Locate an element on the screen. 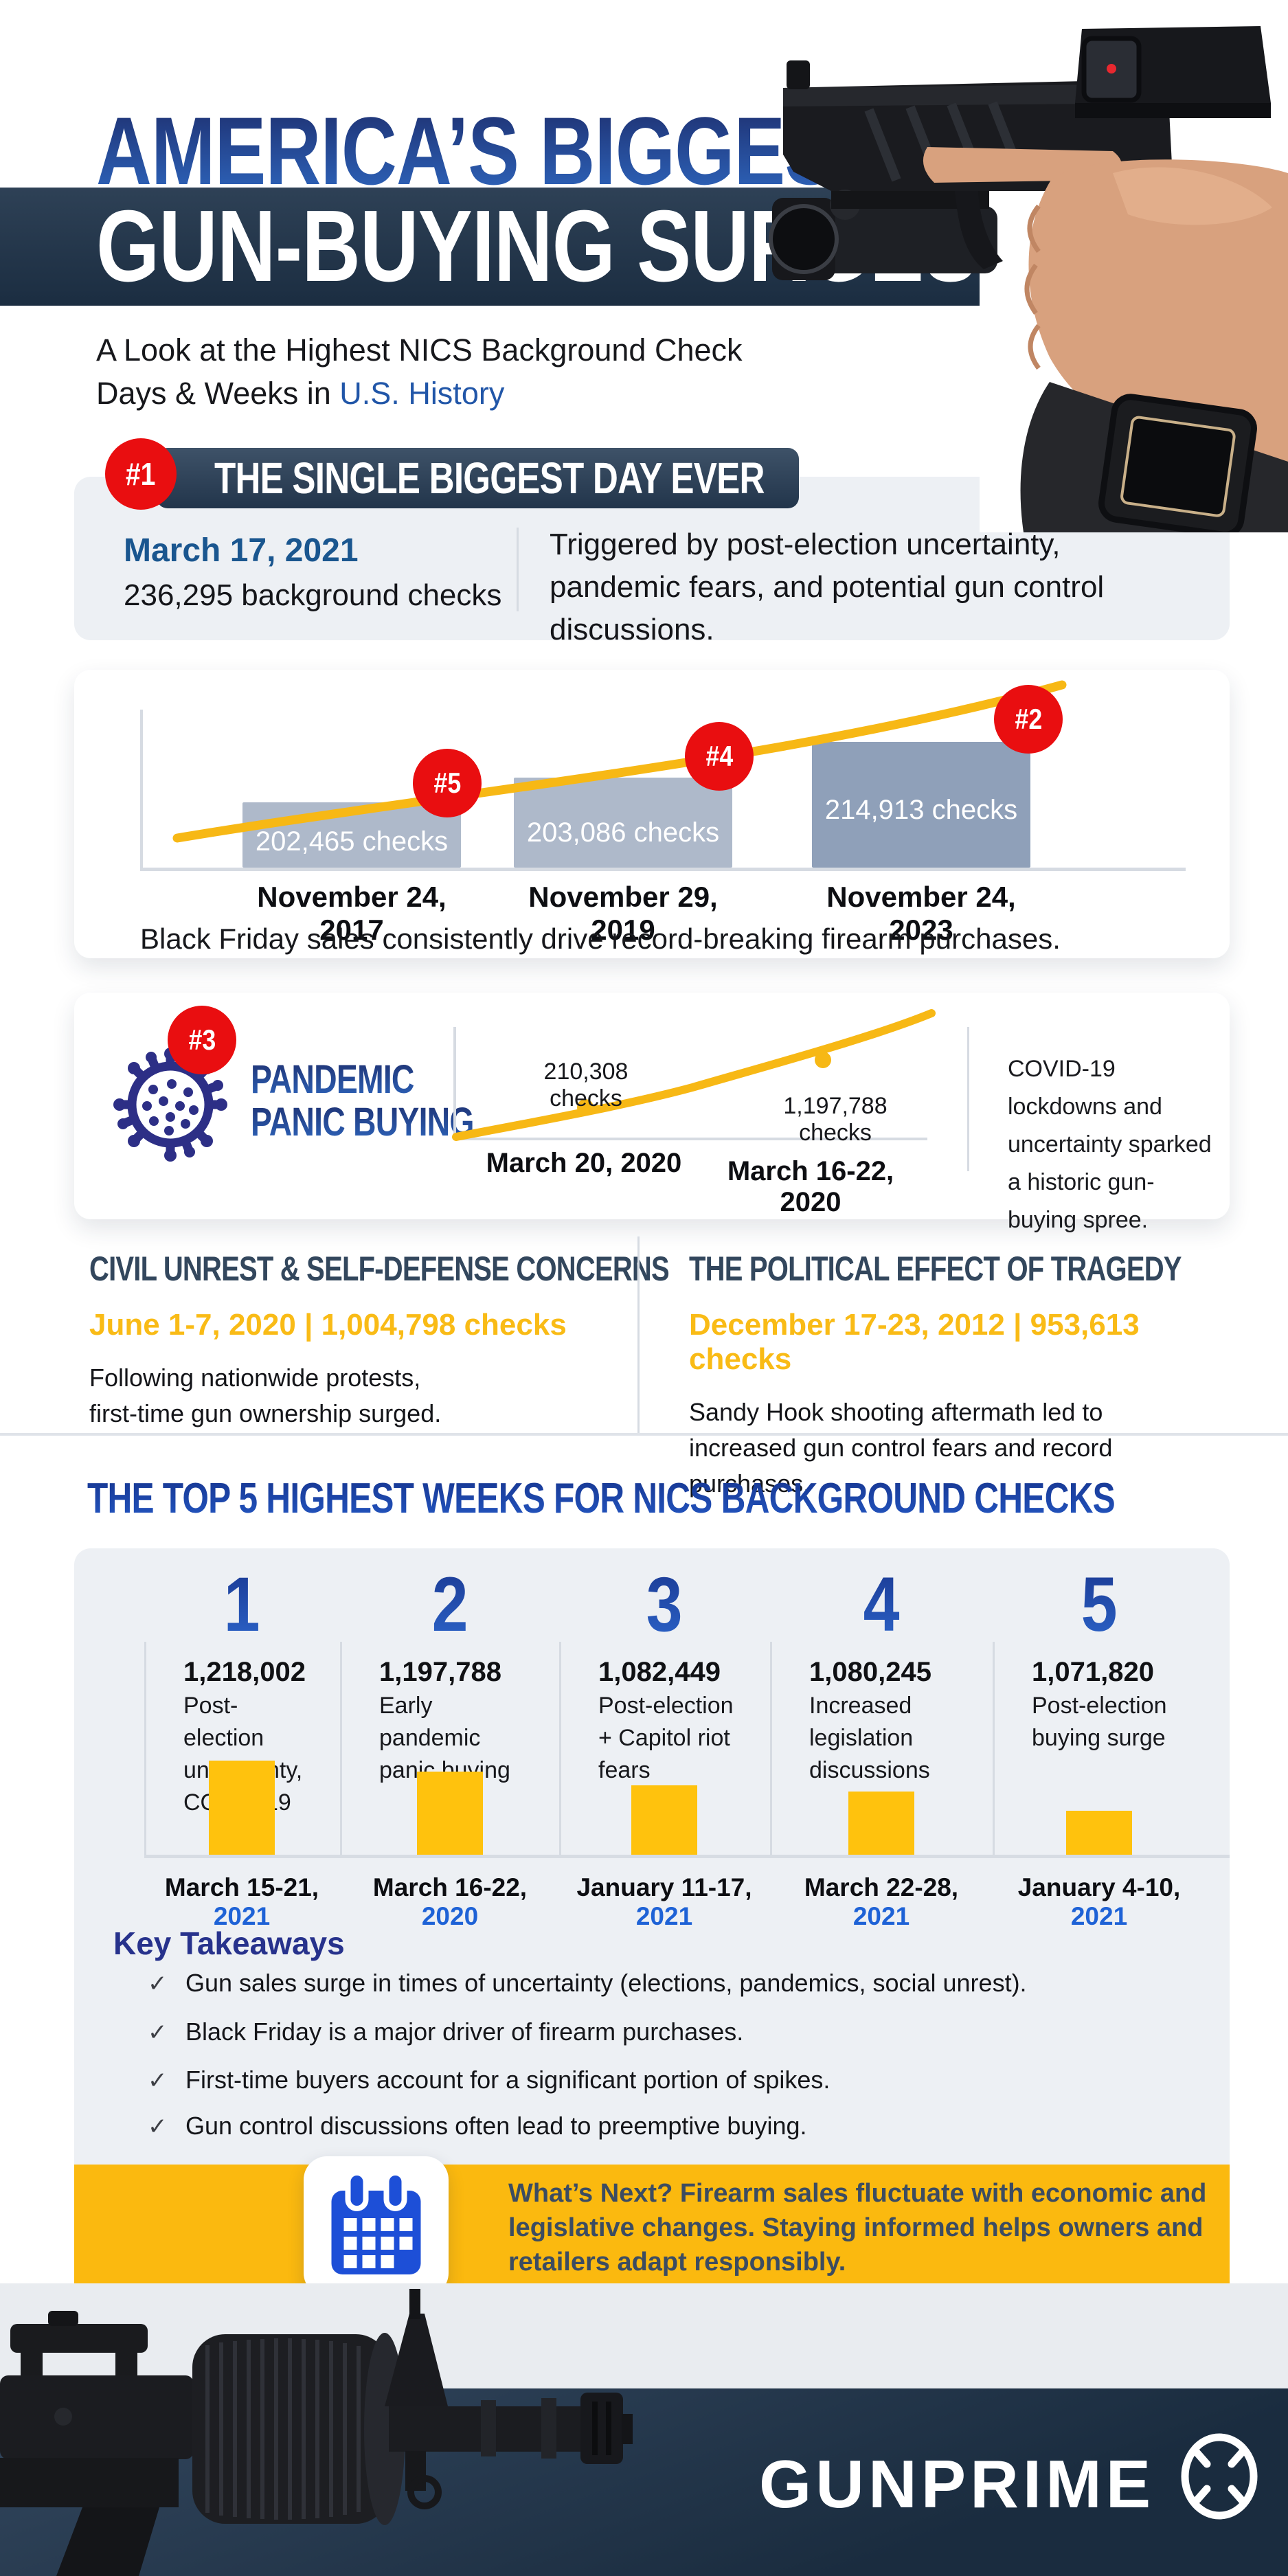  chart-x-axis is located at coordinates (663, 869).